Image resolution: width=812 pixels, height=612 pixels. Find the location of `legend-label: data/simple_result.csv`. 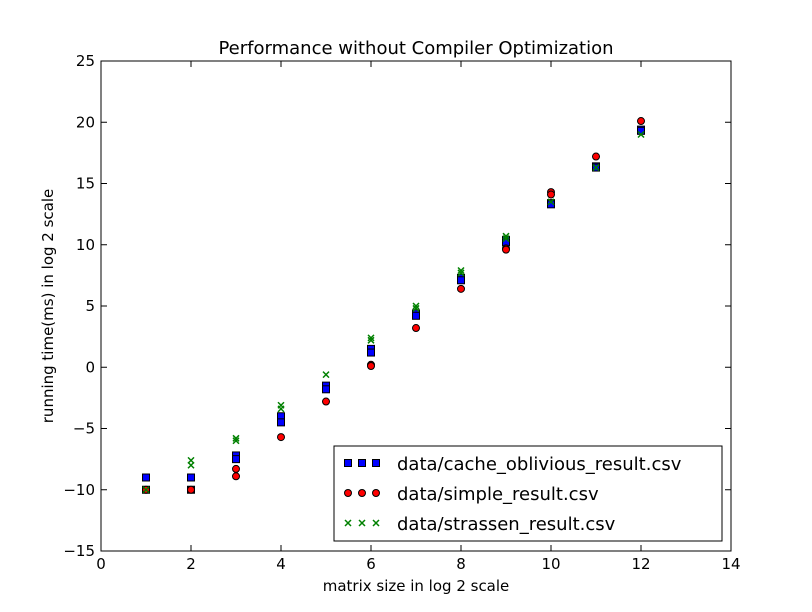

legend-label: data/simple_result.csv is located at coordinates (498, 494).